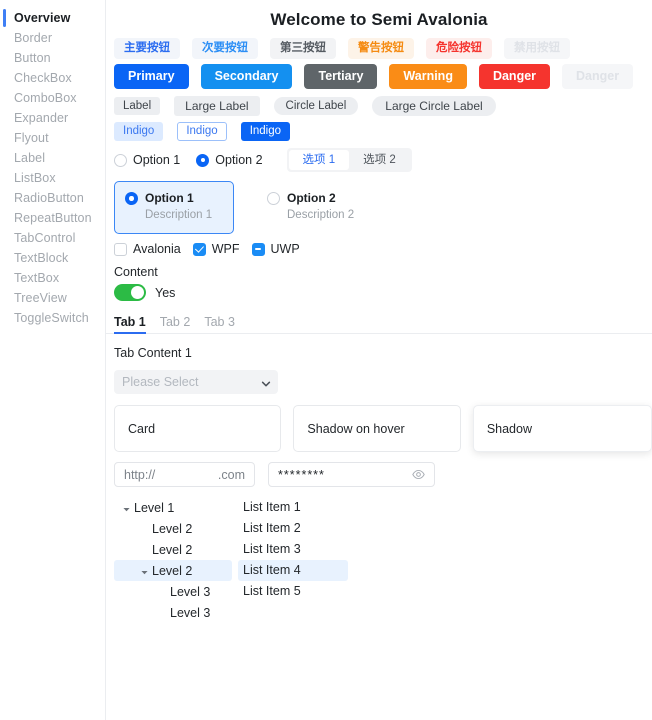  What do you see at coordinates (341, 76) in the screenshot?
I see `button-solid-tertiary: Tertiary` at bounding box center [341, 76].